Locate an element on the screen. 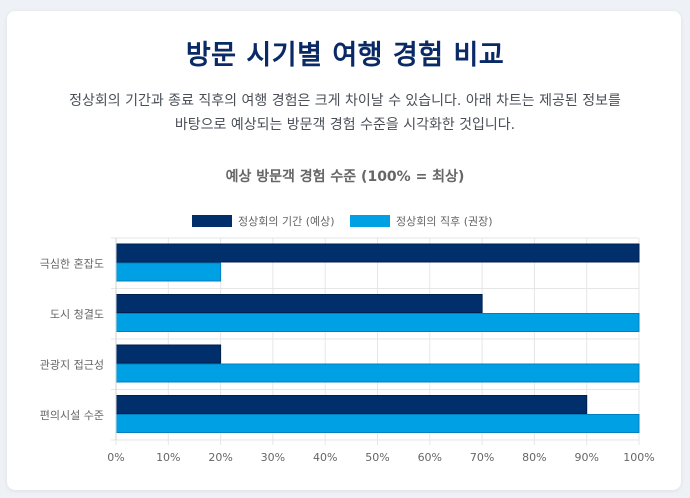  legend-series-2-swatch is located at coordinates (370, 221).